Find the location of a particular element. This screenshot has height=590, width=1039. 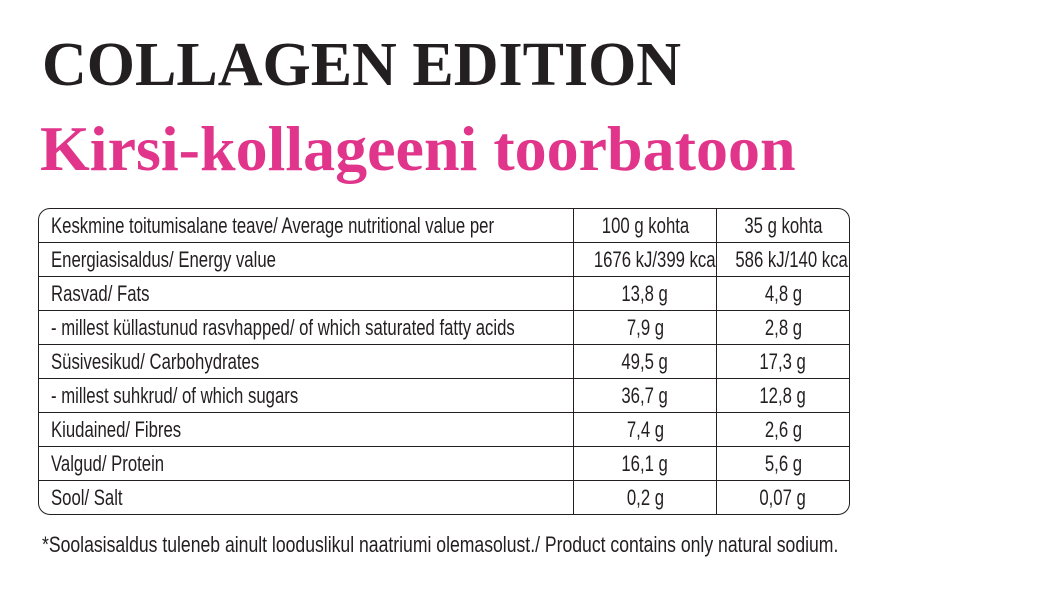

value-cell: 36,7 g is located at coordinates (645, 396).